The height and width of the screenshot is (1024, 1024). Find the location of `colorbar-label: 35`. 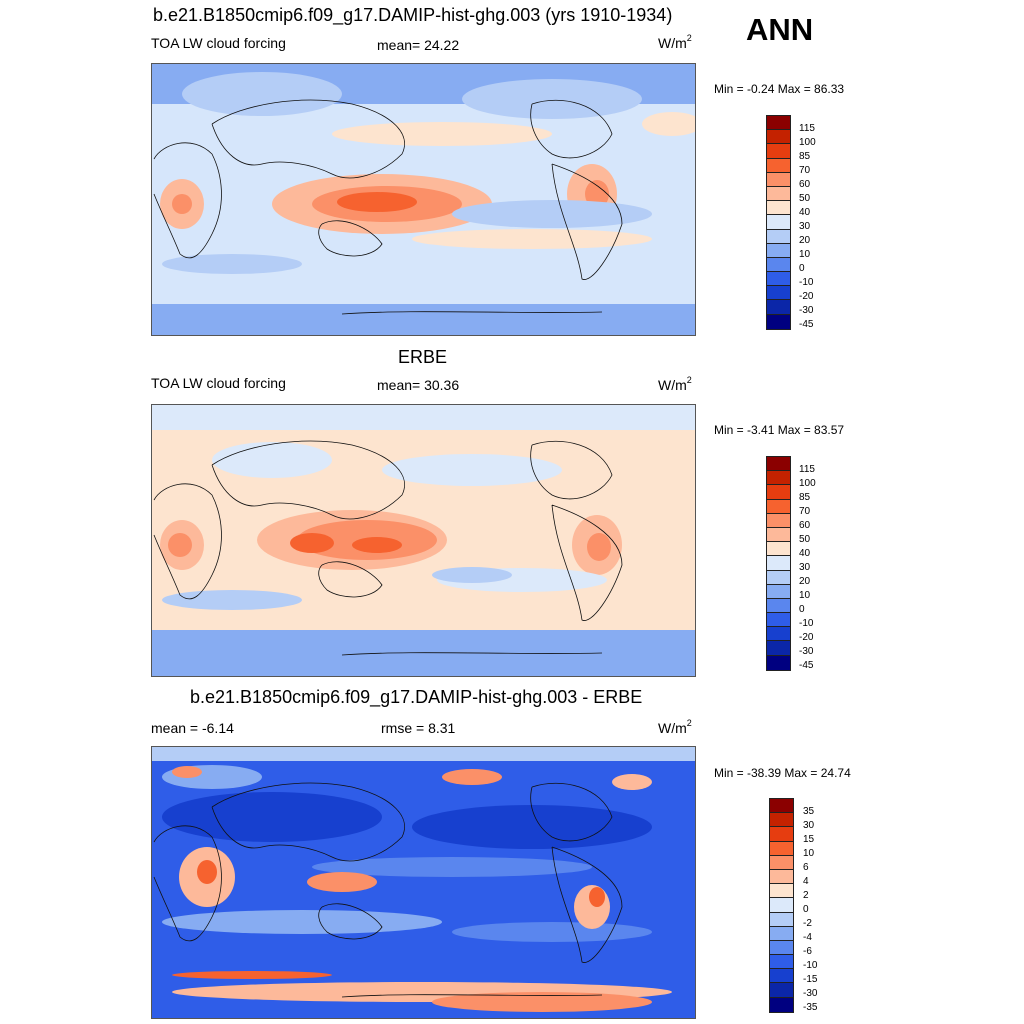

colorbar-label: 35 is located at coordinates (809, 811).